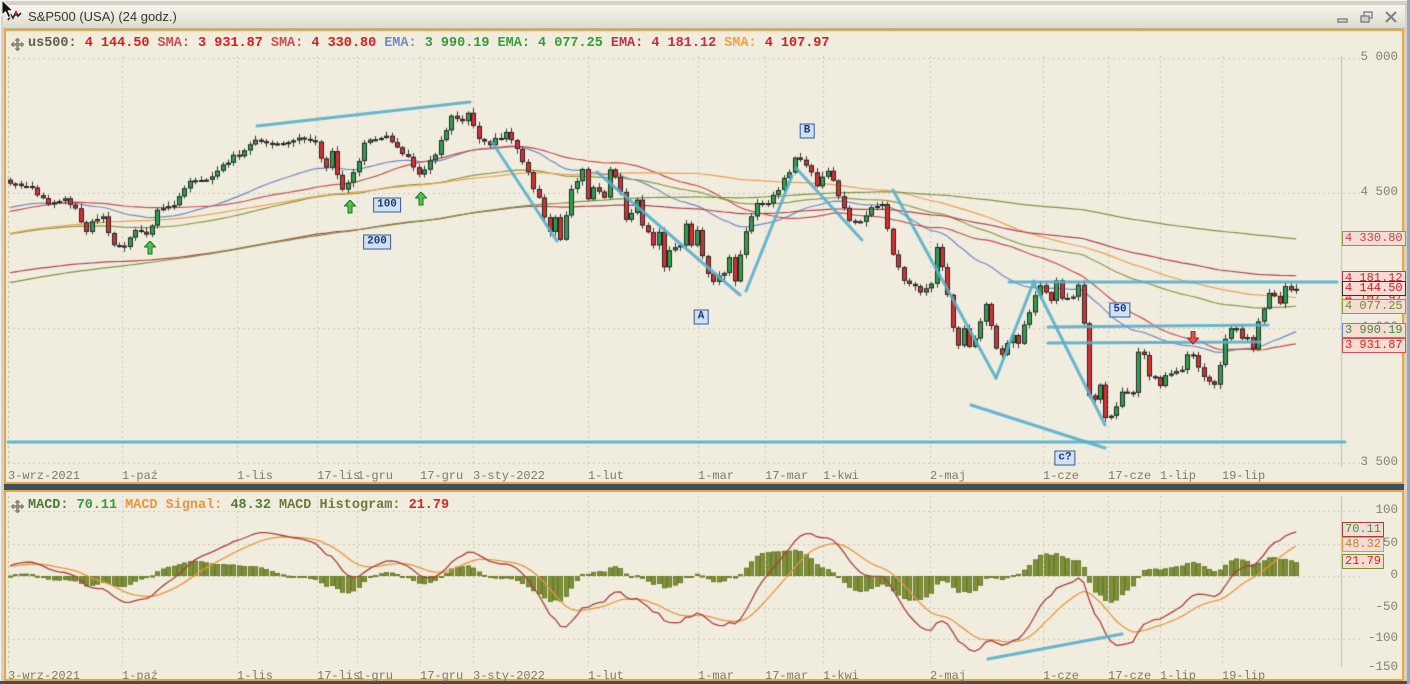 The image size is (1410, 684). Describe the element at coordinates (1363, 529) in the screenshot. I see `macd-value-label: 70.11` at that location.